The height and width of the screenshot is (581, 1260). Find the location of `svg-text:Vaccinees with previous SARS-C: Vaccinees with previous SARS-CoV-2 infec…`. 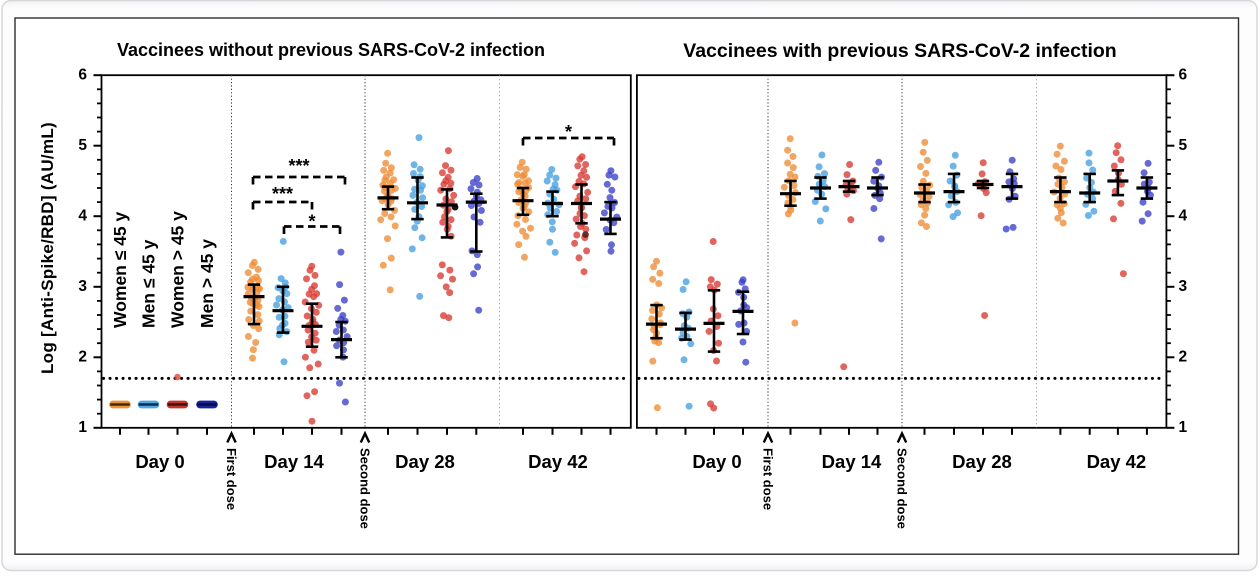

svg-text:Vaccinees with previous SARS-C: Vaccinees with previous SARS-CoV-2 infec… is located at coordinates (899, 51).